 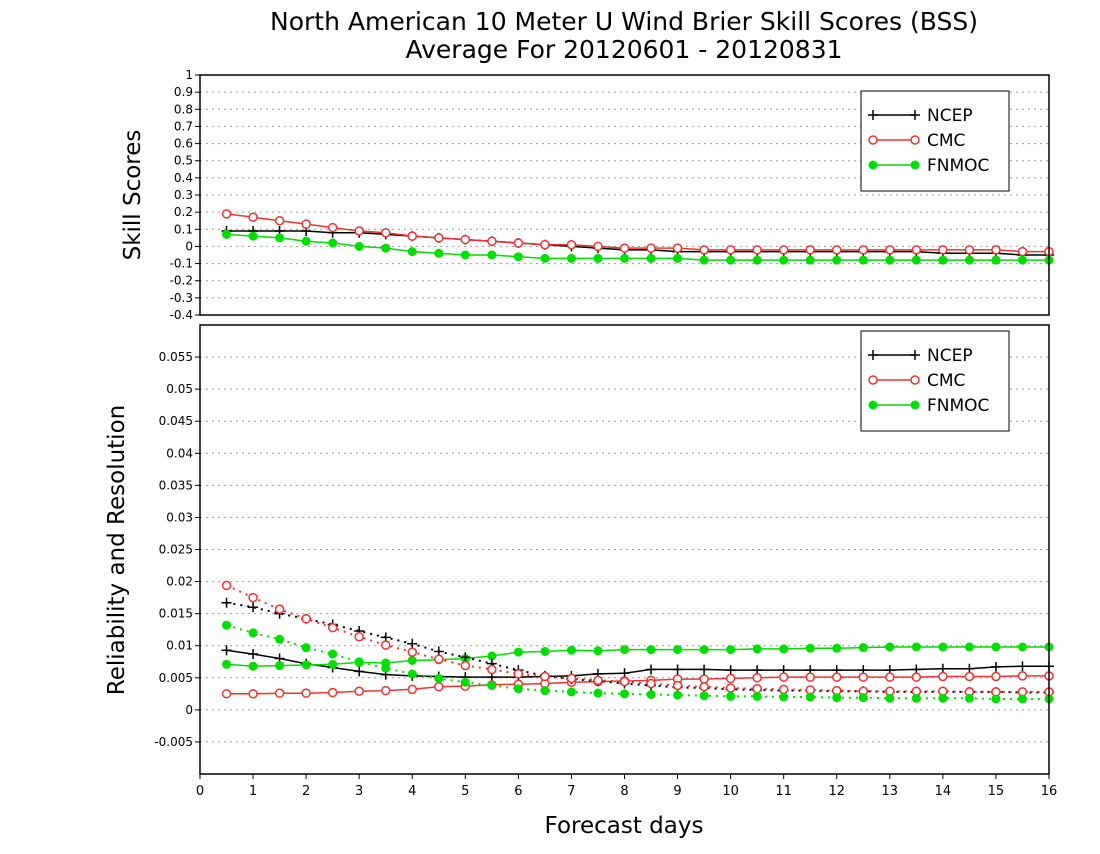 What do you see at coordinates (176, 614) in the screenshot?
I see `y-tick-label: 0.015` at bounding box center [176, 614].